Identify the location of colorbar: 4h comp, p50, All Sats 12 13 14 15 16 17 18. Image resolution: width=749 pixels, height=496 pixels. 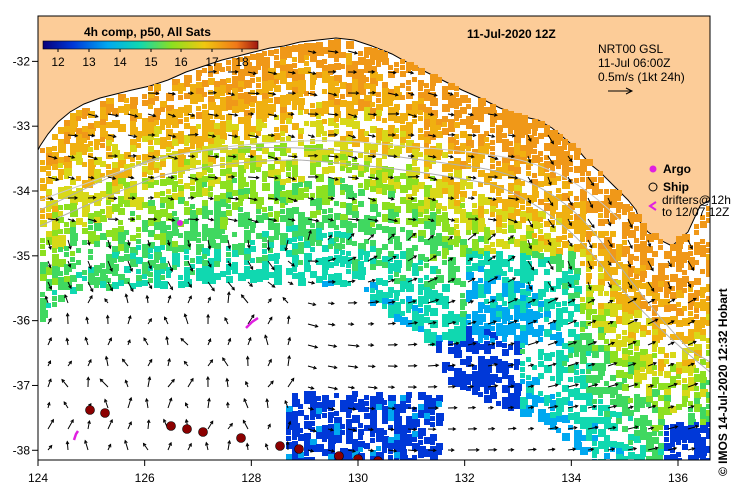
(150, 47).